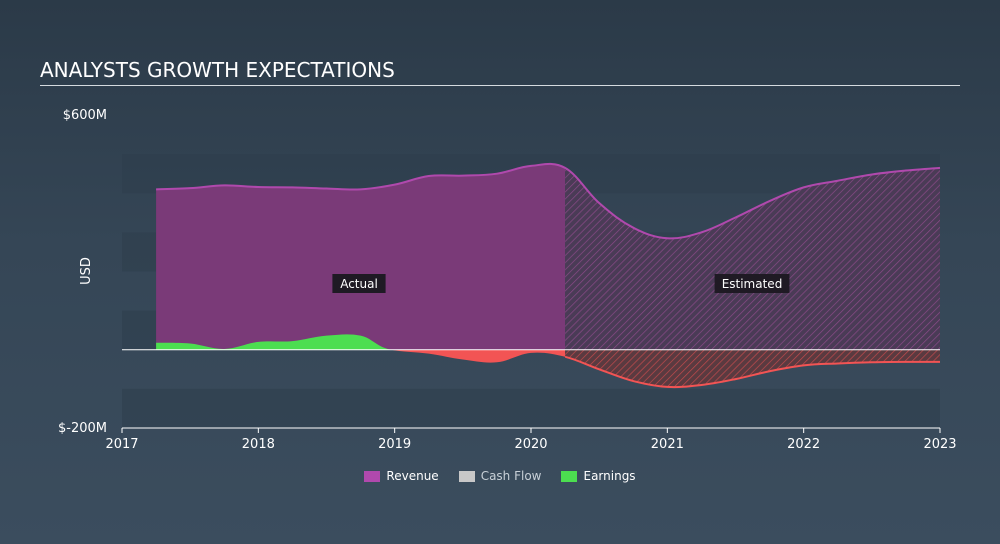  What do you see at coordinates (609, 476) in the screenshot?
I see `legend-label-earnings: Earnings` at bounding box center [609, 476].